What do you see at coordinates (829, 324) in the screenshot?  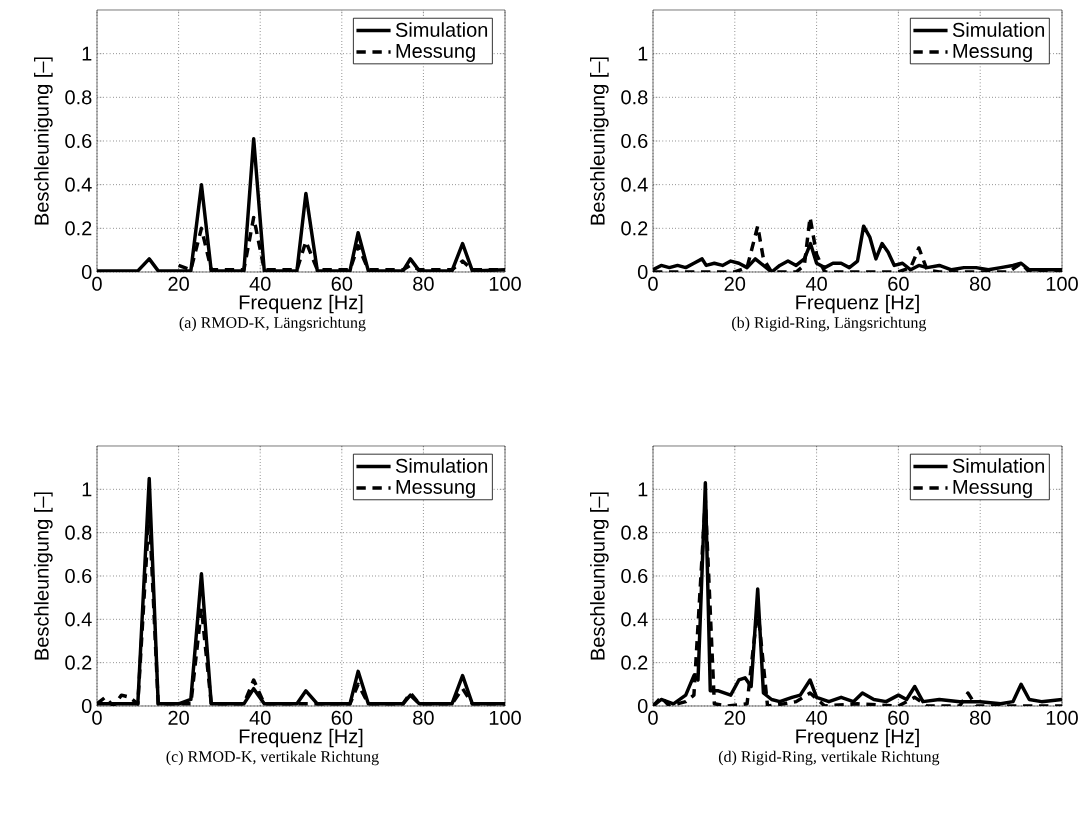 I see `text: (b) Rigid-Ring, Längsrichtung` at bounding box center [829, 324].